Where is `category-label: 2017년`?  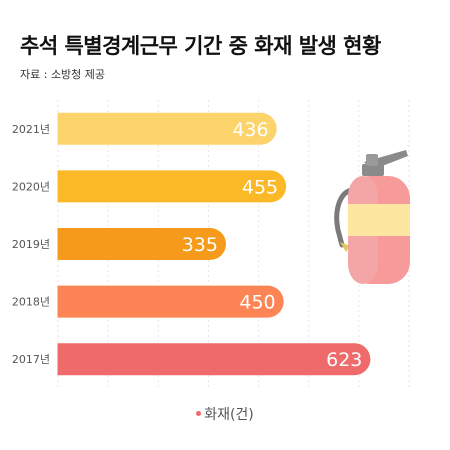 category-label: 2017년 is located at coordinates (31, 359).